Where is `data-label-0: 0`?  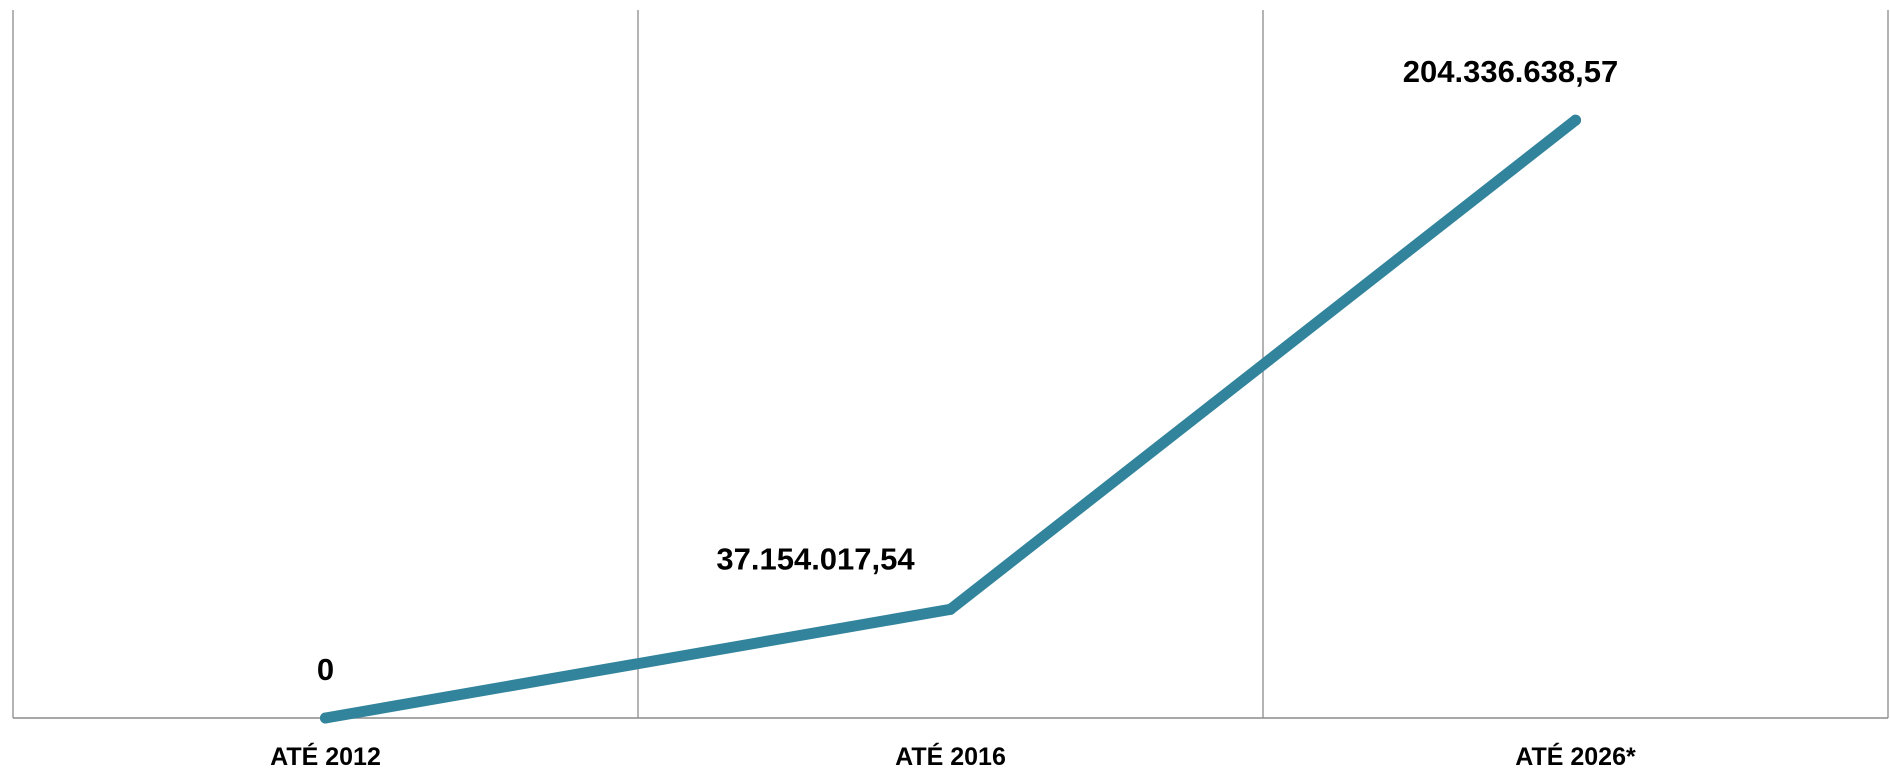 data-label-0: 0 is located at coordinates (325, 669).